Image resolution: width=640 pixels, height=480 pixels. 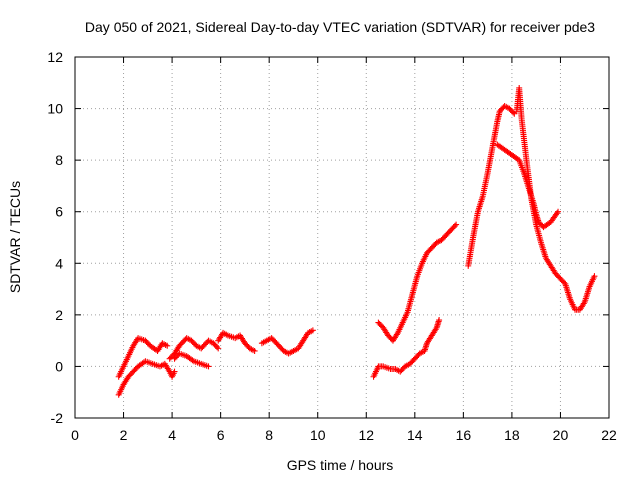 What do you see at coordinates (59, 160) in the screenshot?
I see `y-tick-label: 8` at bounding box center [59, 160].